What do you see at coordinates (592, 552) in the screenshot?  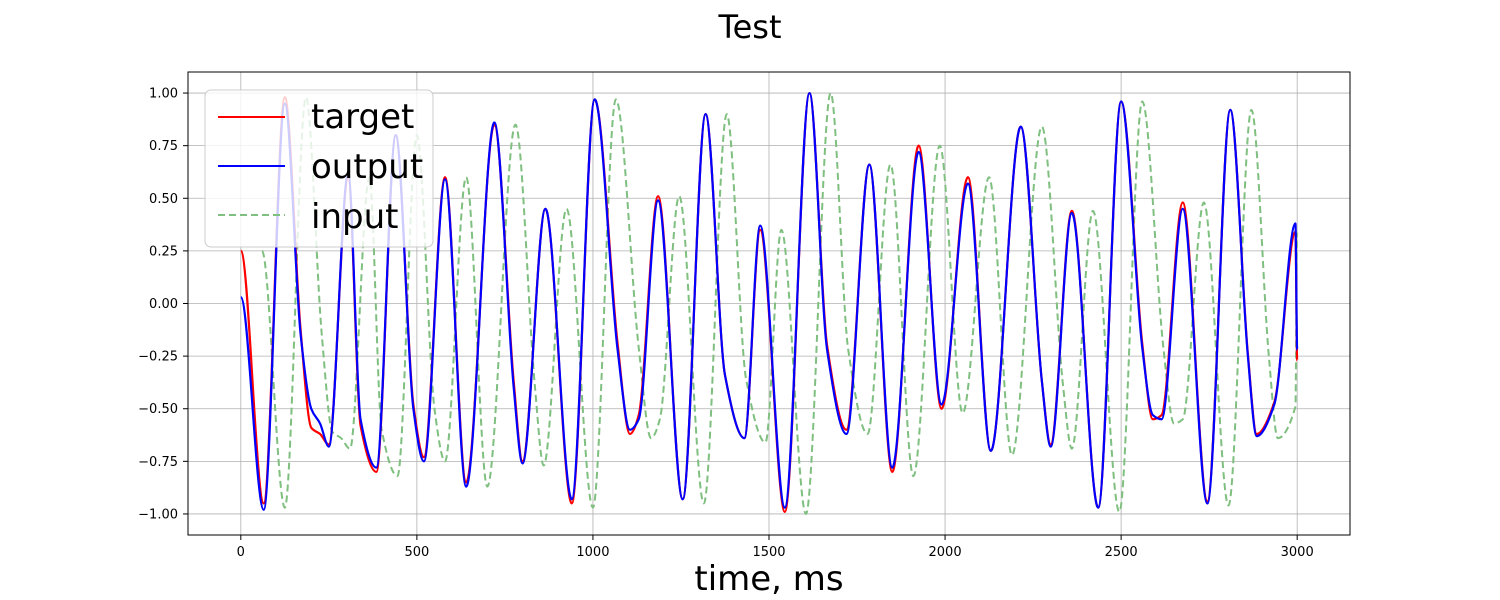 I see `x-tick-label: 1000` at bounding box center [592, 552].